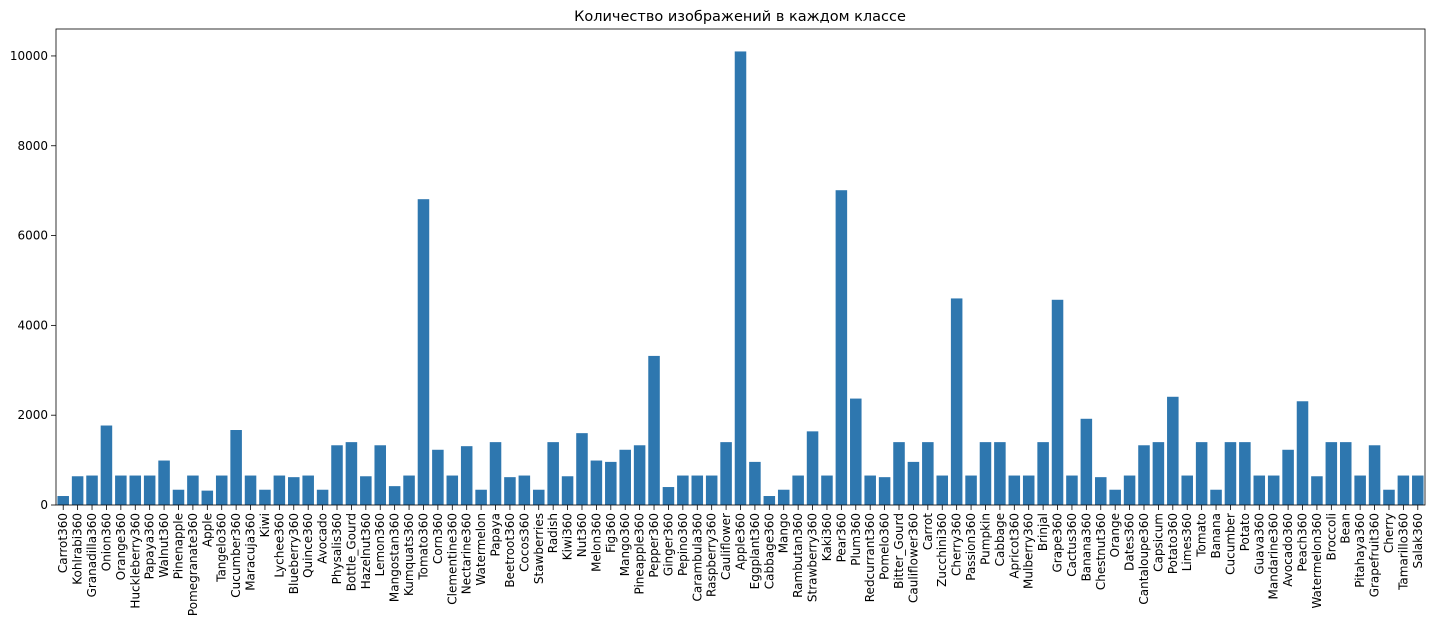 This screenshot has height=627, width=1433. I want to click on bar-quince360, so click(308, 490).